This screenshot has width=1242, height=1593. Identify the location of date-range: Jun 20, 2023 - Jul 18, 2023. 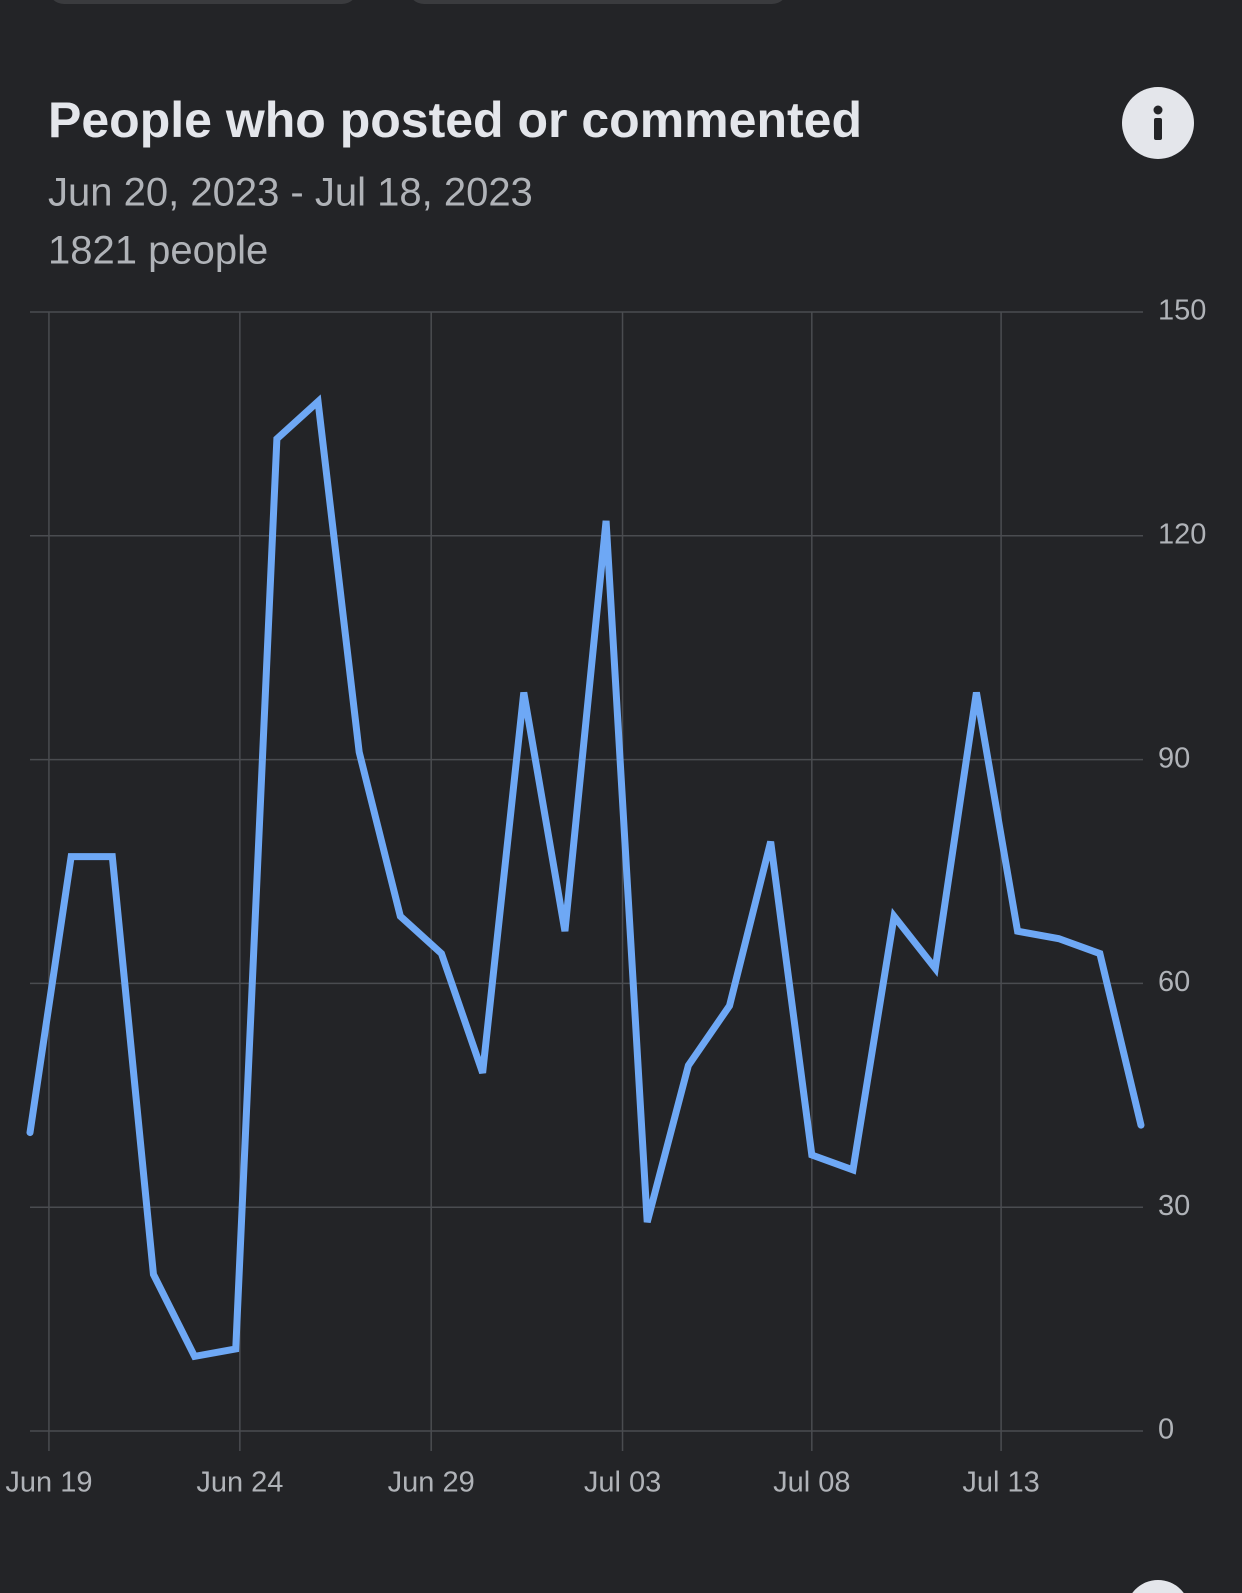
(290, 193).